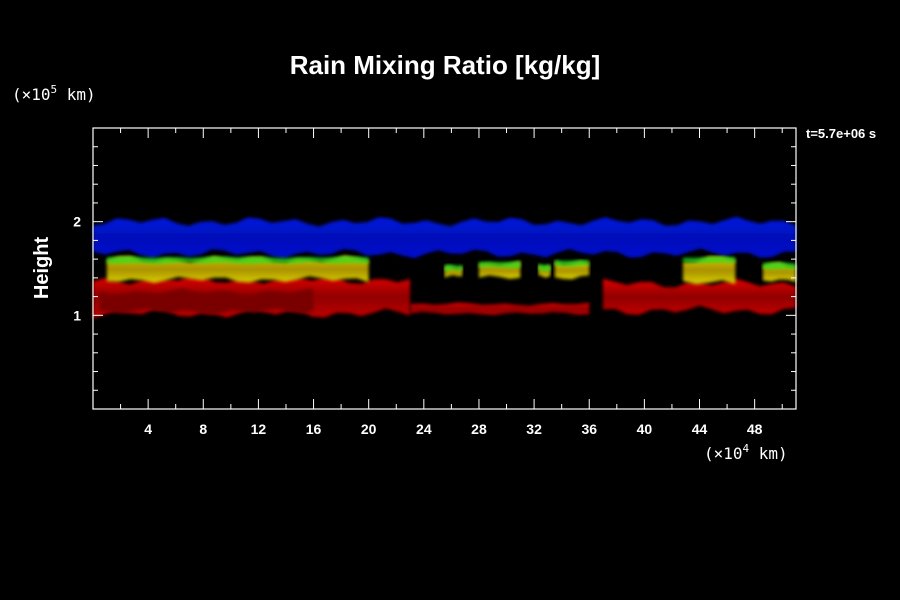 The height and width of the screenshot is (600, 900). Describe the element at coordinates (77, 315) in the screenshot. I see `y-tick-label: 1` at that location.